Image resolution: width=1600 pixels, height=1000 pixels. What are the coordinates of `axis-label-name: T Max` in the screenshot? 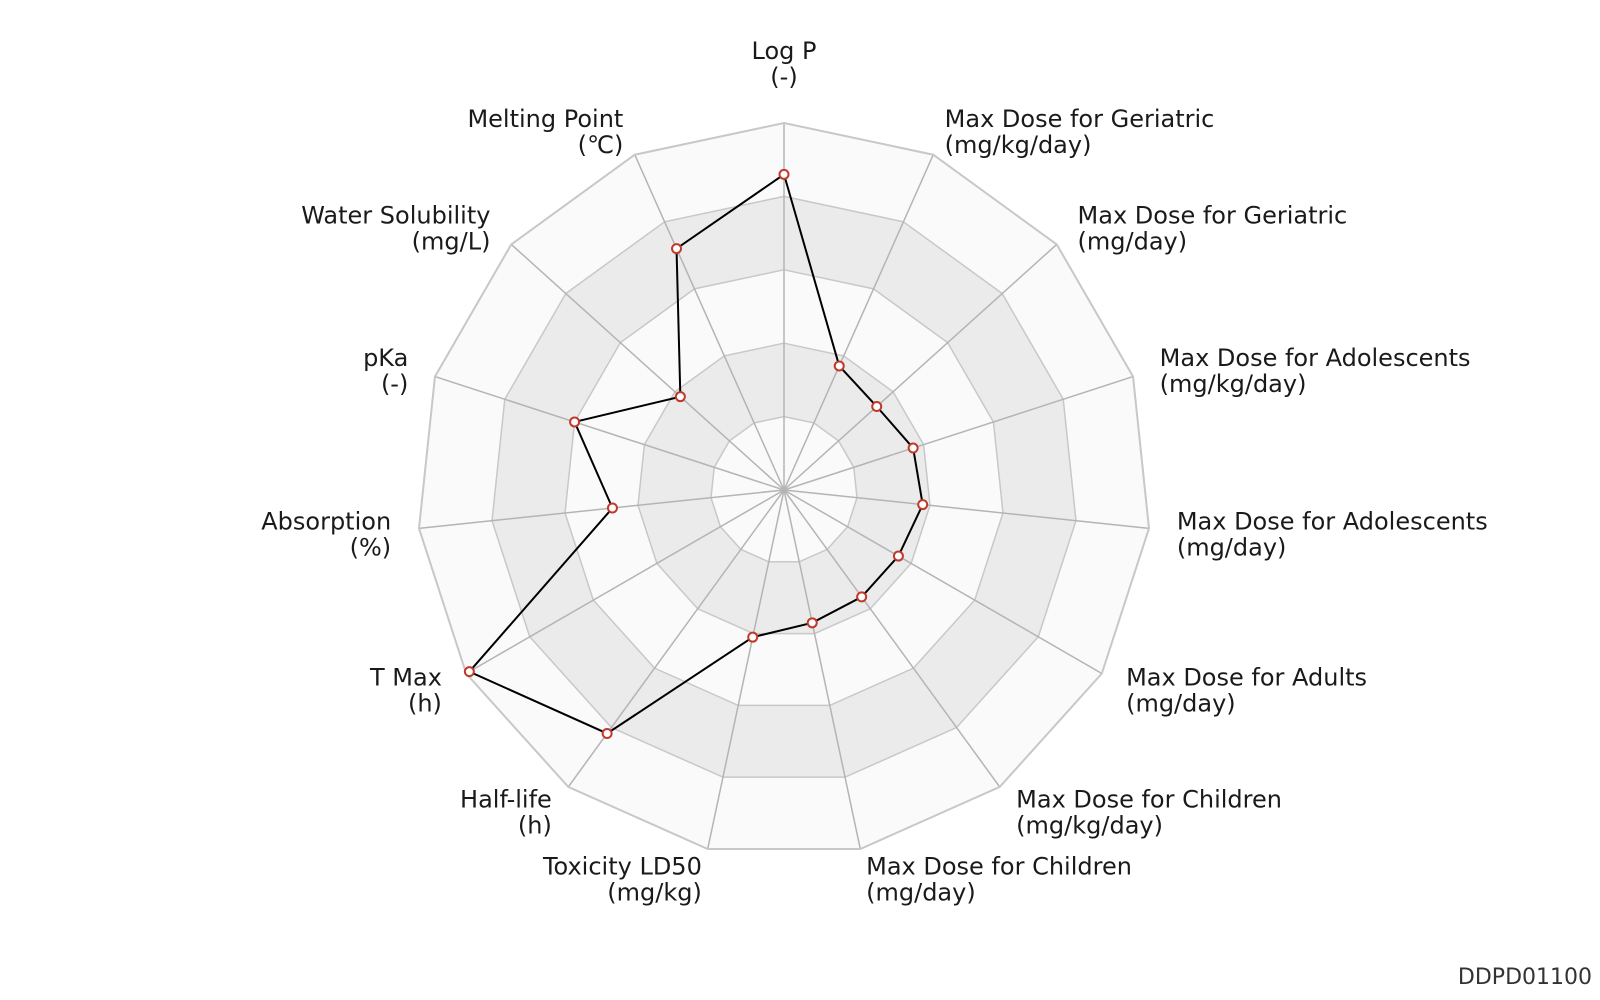 It's located at (405, 678).